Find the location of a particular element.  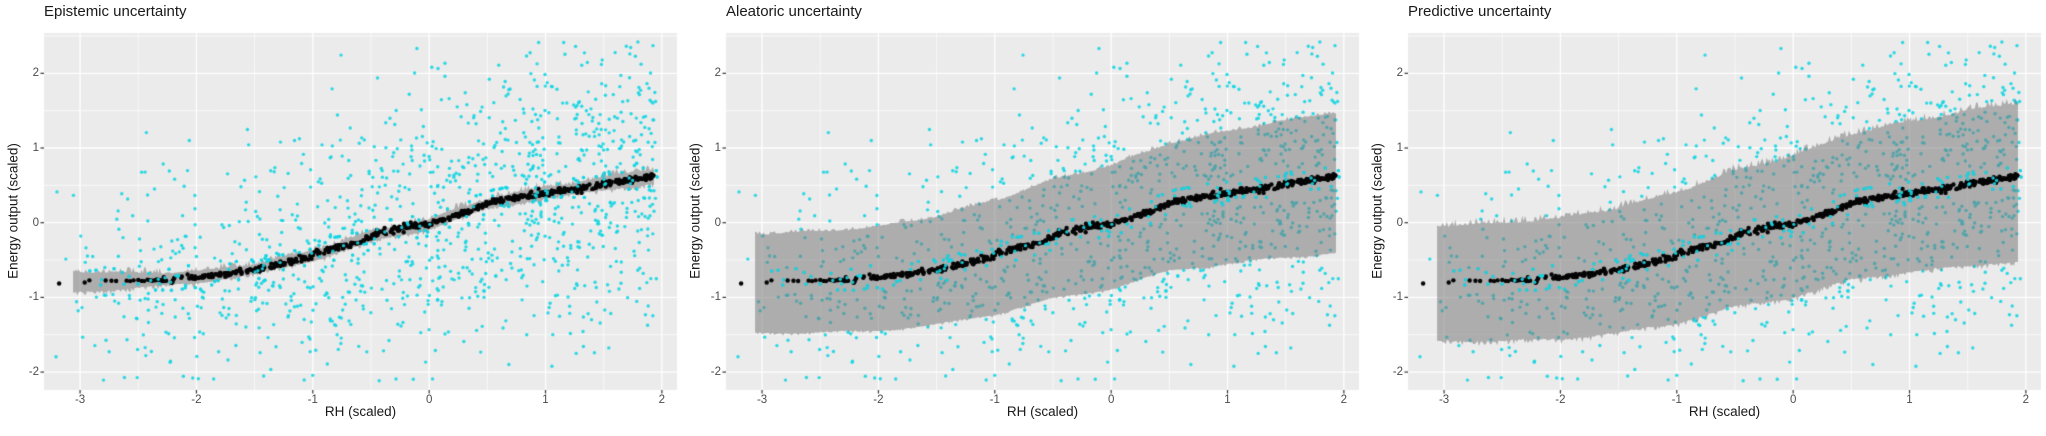

panel-title-epistemic: Epistemic uncertainty is located at coordinates (115, 11).